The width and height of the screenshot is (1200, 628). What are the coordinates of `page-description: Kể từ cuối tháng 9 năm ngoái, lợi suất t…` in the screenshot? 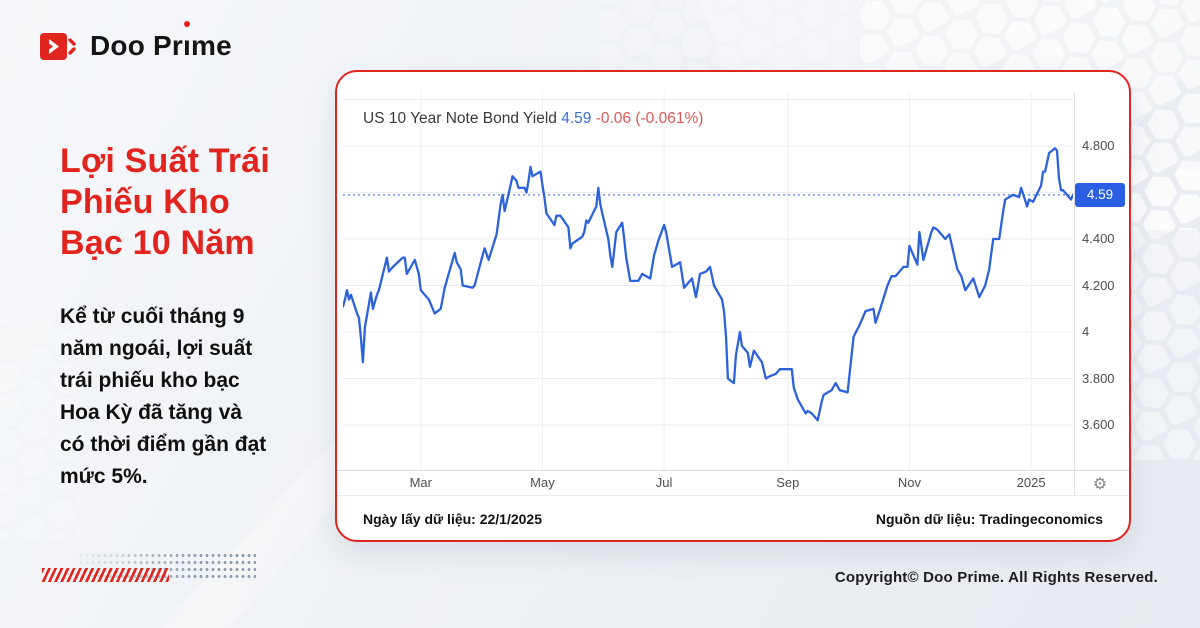 It's located at (163, 396).